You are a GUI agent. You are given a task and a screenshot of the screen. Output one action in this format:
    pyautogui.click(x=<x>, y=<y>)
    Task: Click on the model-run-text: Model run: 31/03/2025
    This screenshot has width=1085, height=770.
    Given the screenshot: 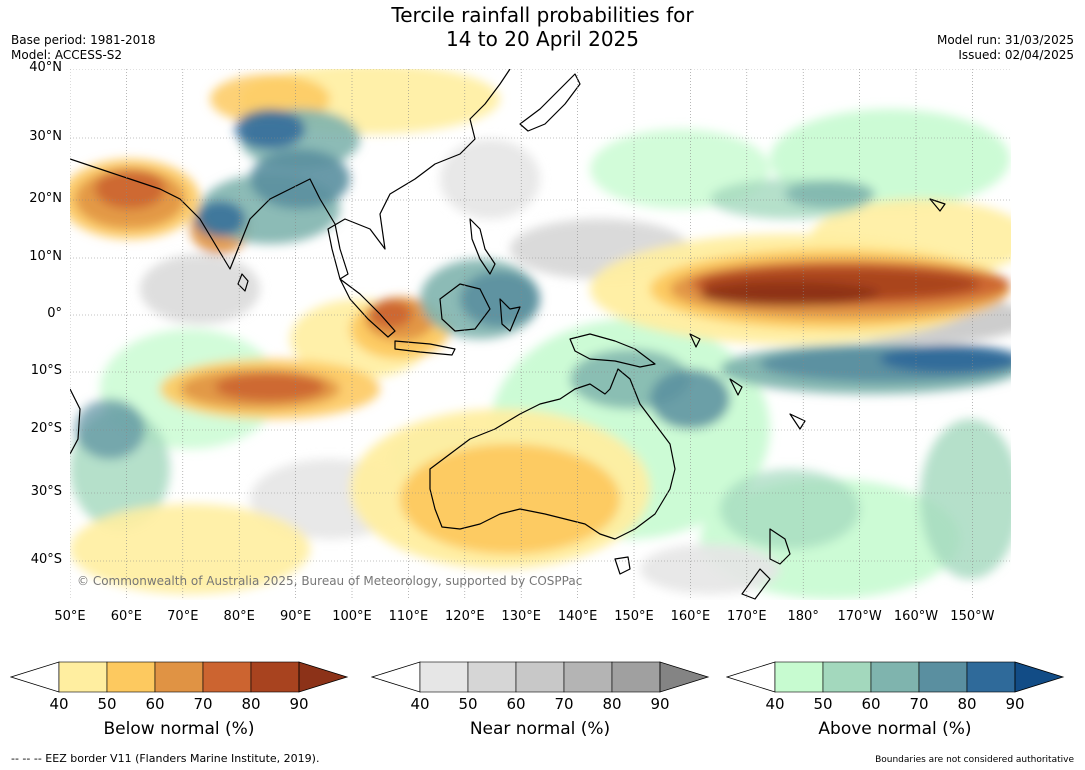 What is the action you would take?
    pyautogui.click(x=1005, y=40)
    